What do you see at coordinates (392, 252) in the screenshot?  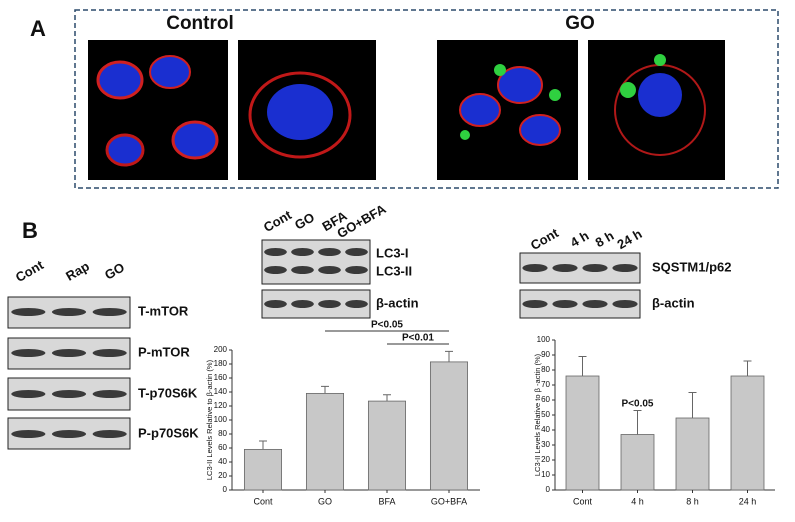 I see `row-label: LC3-I` at bounding box center [392, 252].